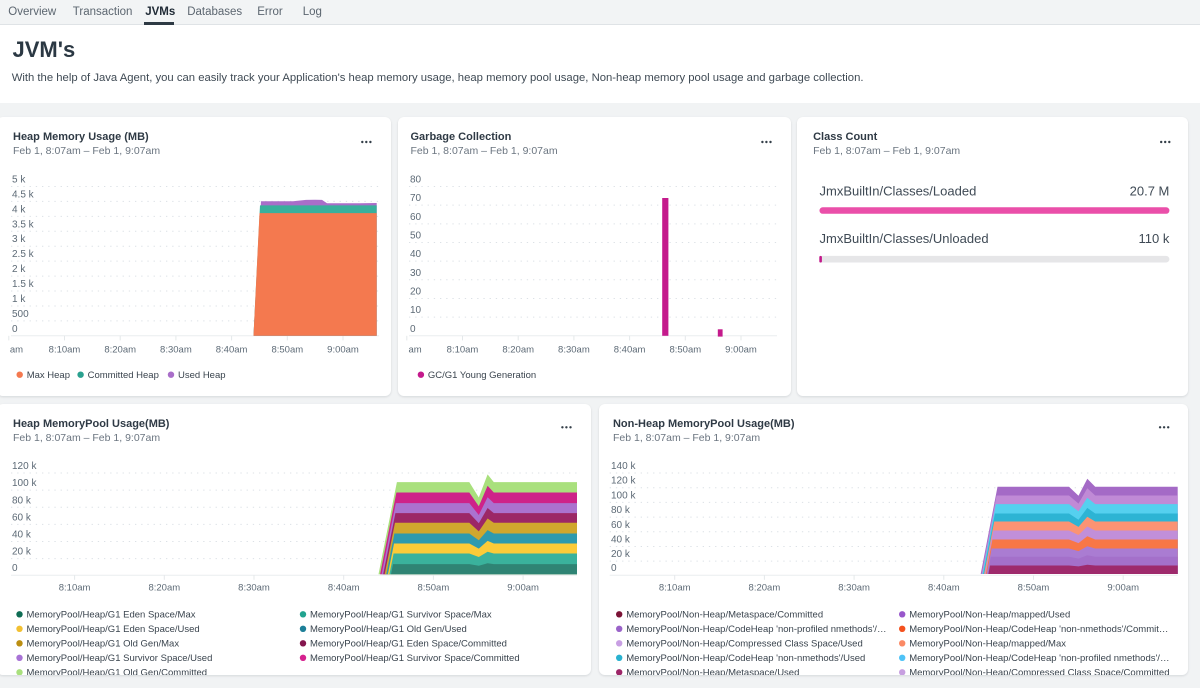 The width and height of the screenshot is (1200, 688). What do you see at coordinates (120, 658) in the screenshot?
I see `svg-text:MemoryPool/Heap/G1 Survivor Sp: MemoryPool/Heap/G1 Survivor Space/Used` at bounding box center [120, 658].